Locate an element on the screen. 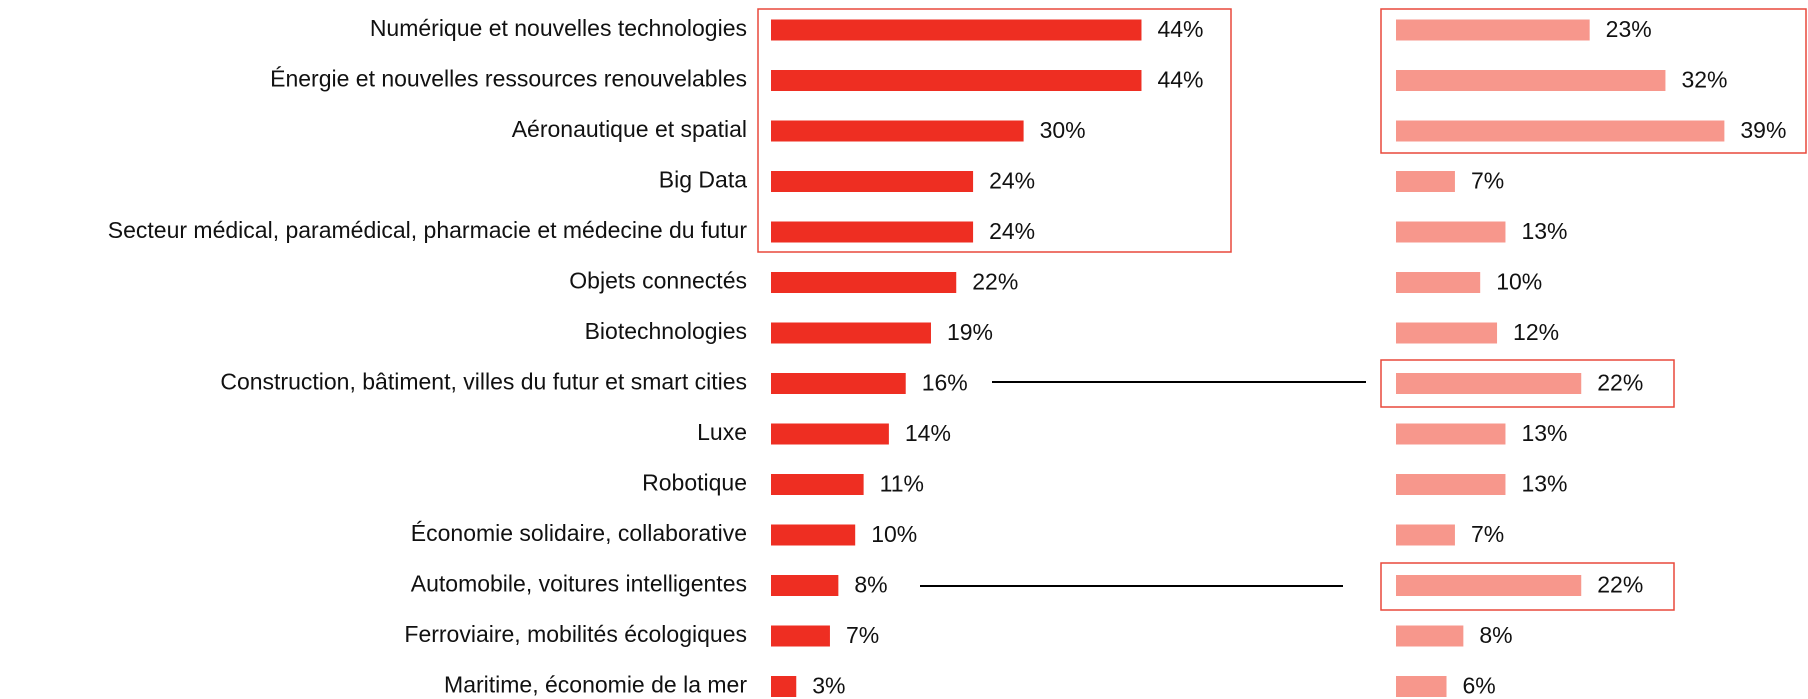 This screenshot has height=699, width=1808. category-label: Objets connectés is located at coordinates (658, 281).